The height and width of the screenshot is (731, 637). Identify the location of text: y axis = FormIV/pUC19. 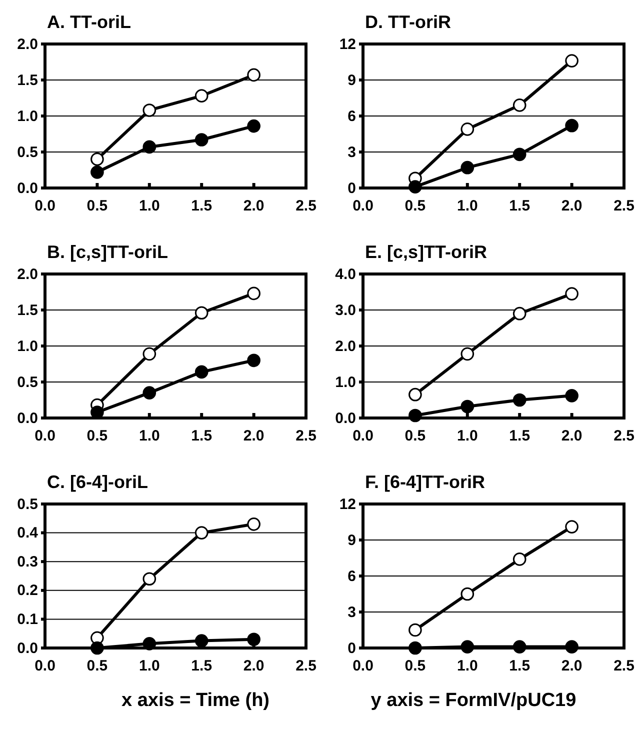
(473, 700).